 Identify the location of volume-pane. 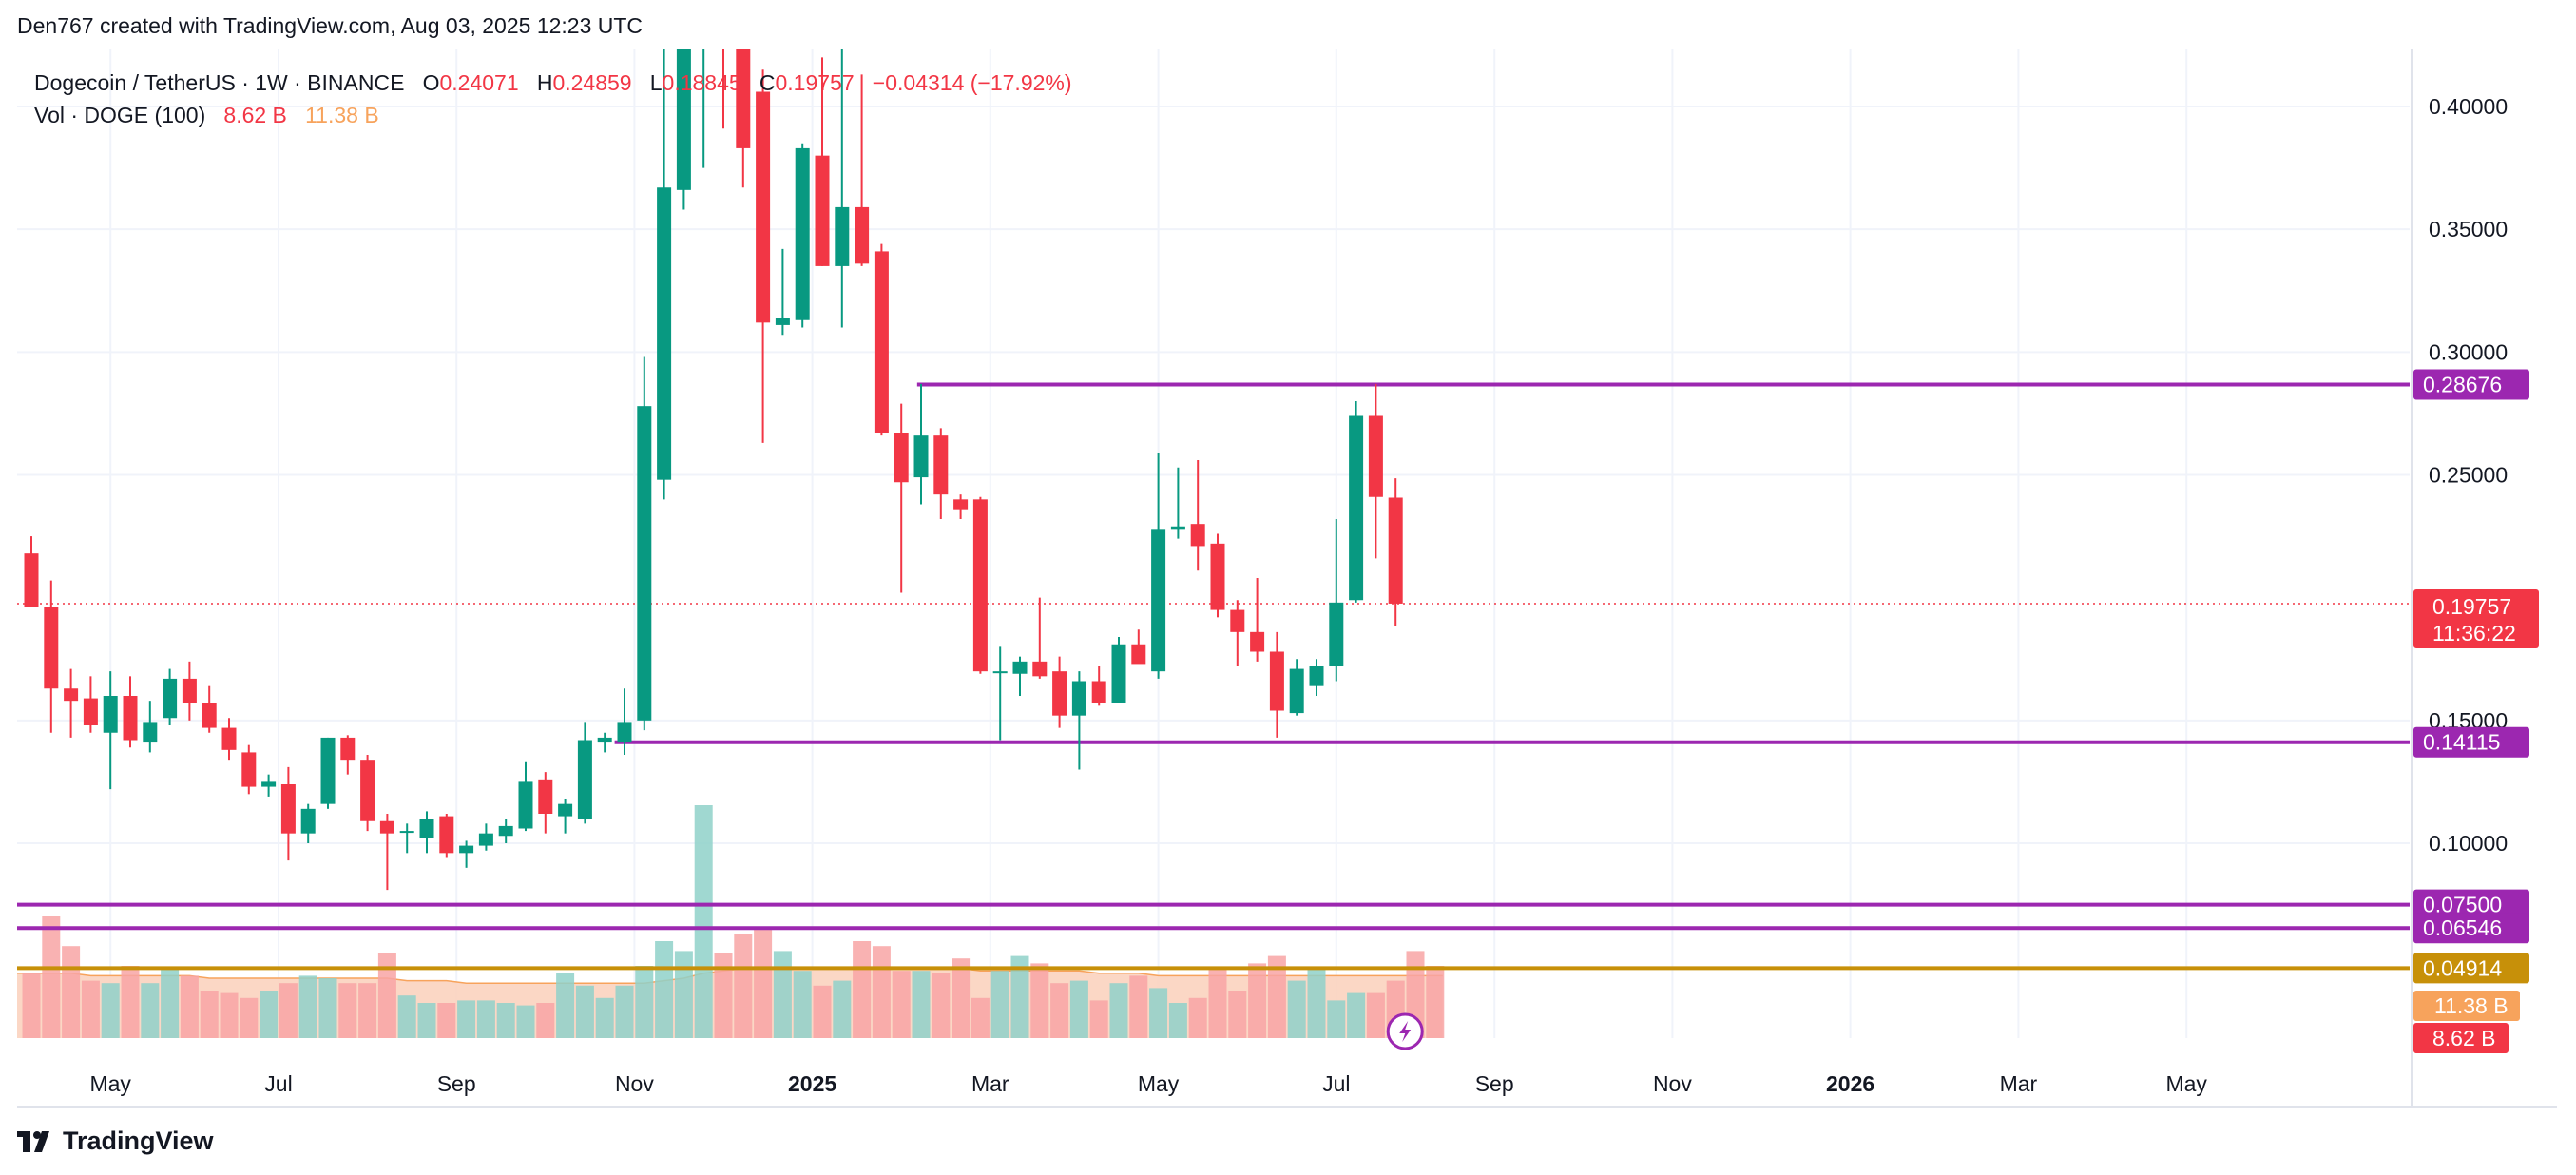
(731, 921).